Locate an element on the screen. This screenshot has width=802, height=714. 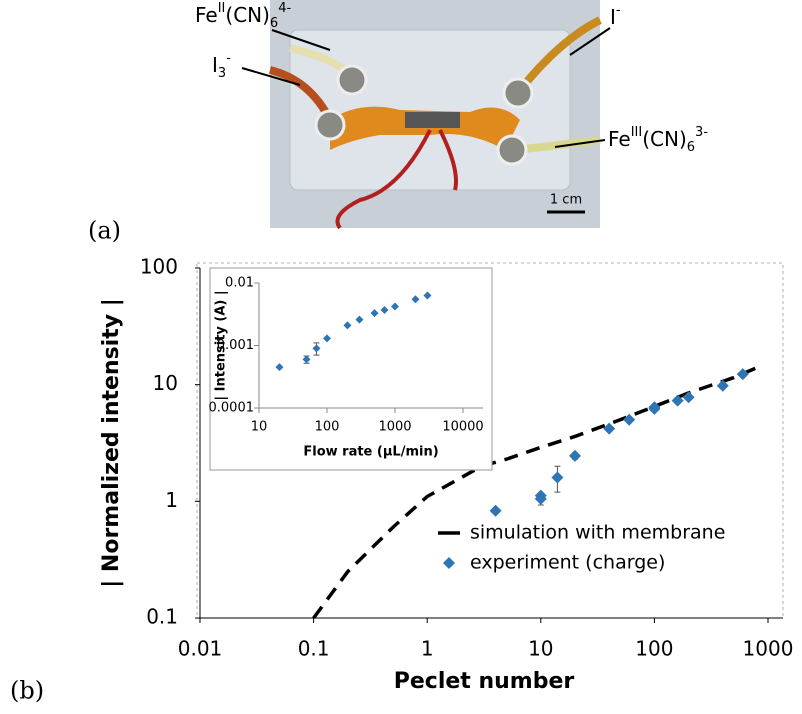
photo: 1 cm is located at coordinates (426, 115).